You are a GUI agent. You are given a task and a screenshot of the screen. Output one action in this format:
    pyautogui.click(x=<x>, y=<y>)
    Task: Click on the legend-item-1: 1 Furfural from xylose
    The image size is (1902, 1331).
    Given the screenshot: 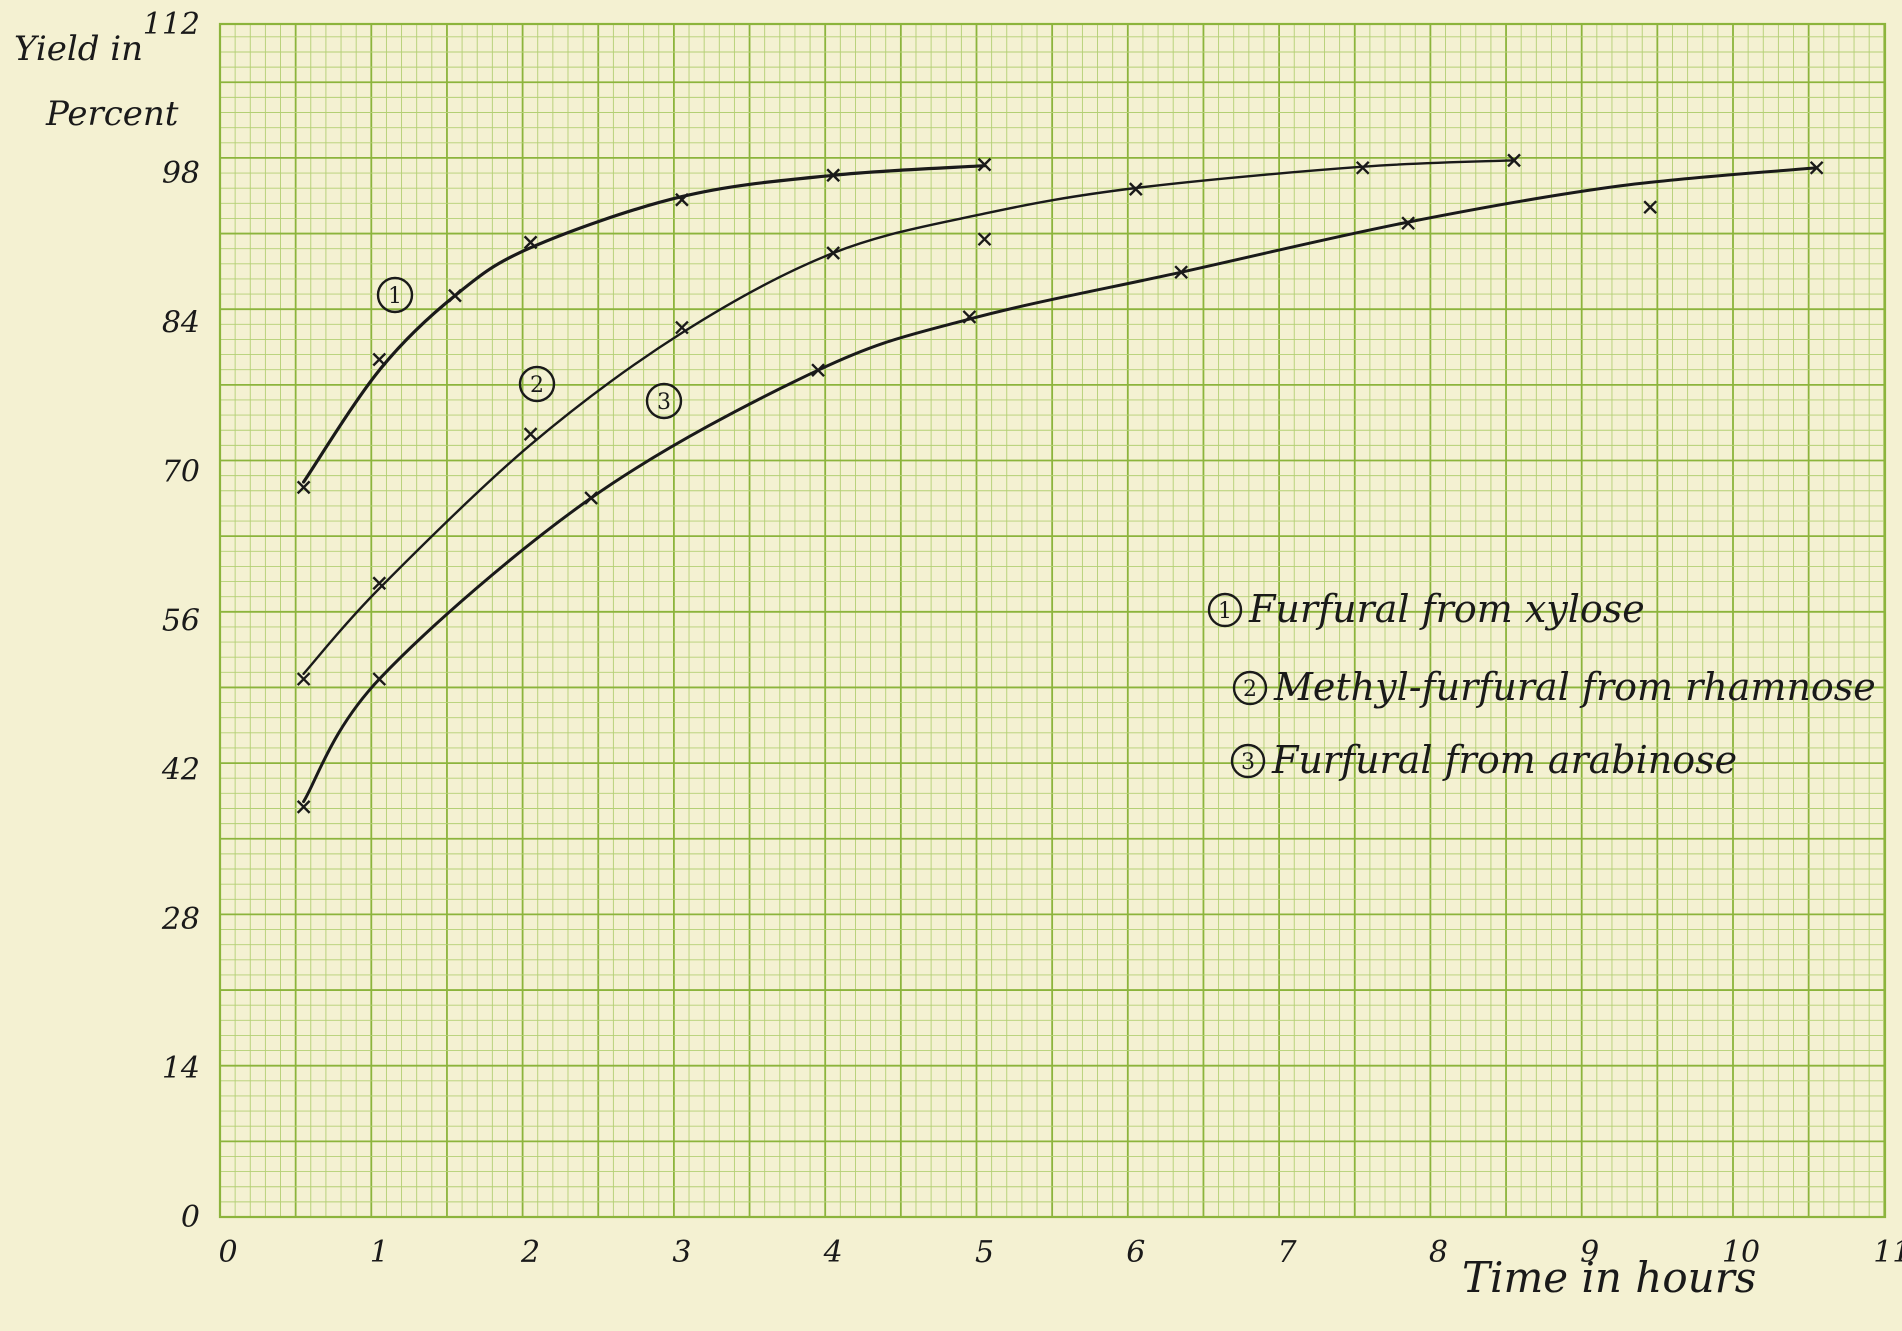 What is the action you would take?
    pyautogui.click(x=1426, y=609)
    